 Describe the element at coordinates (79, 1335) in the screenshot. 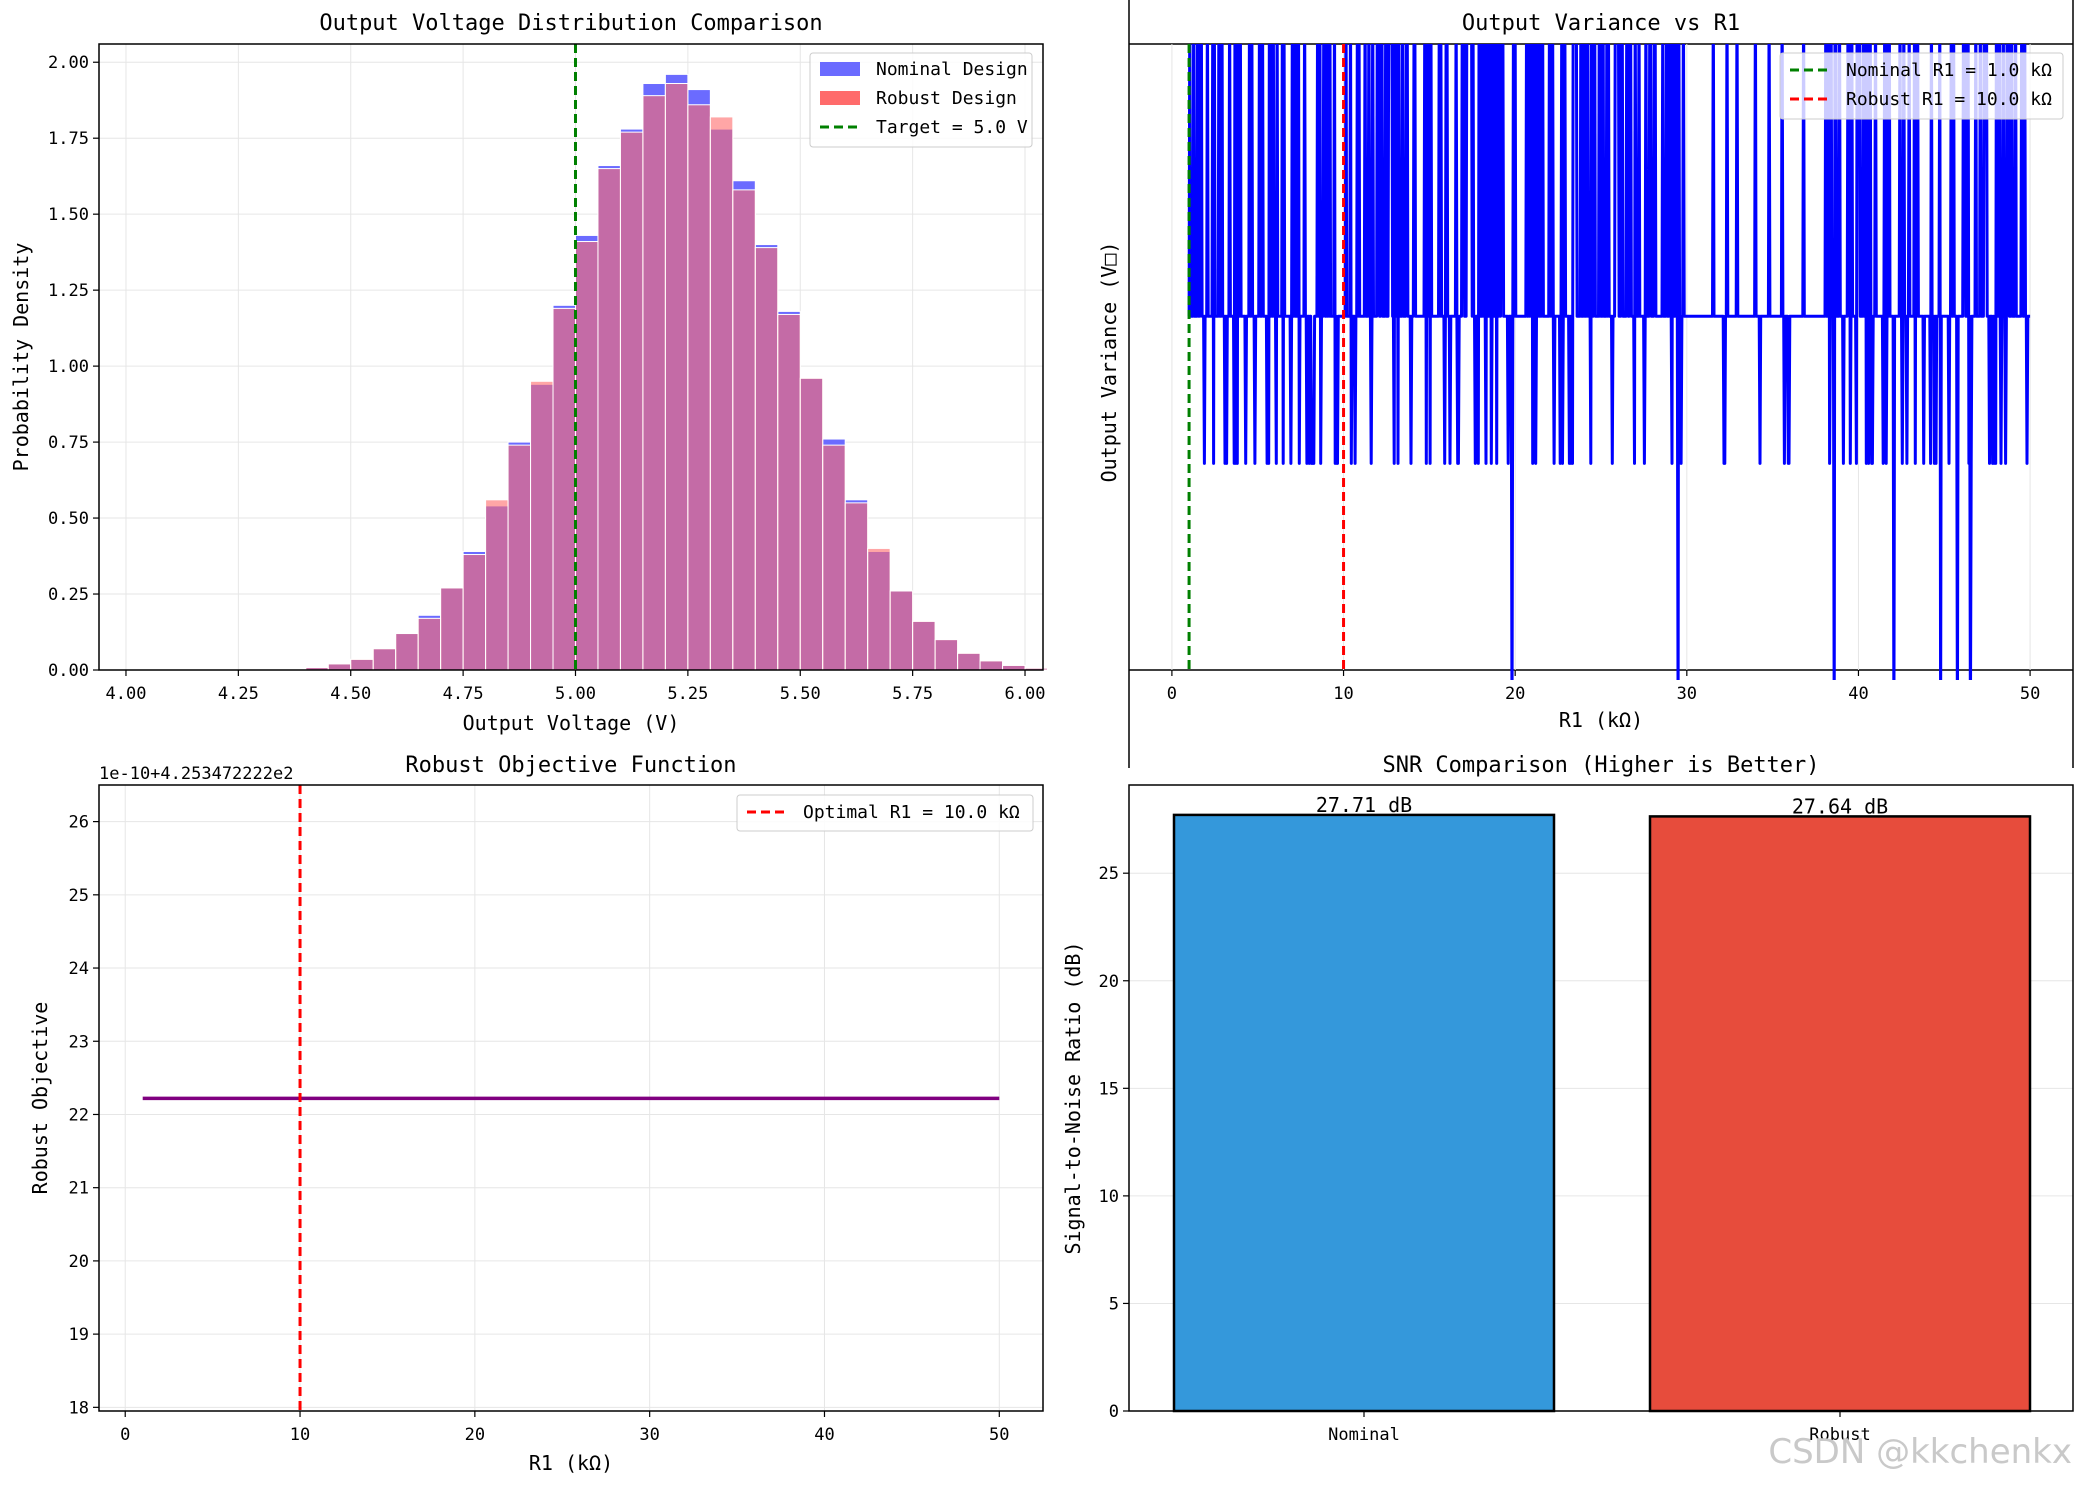

I see `y-tick-label: 19` at that location.